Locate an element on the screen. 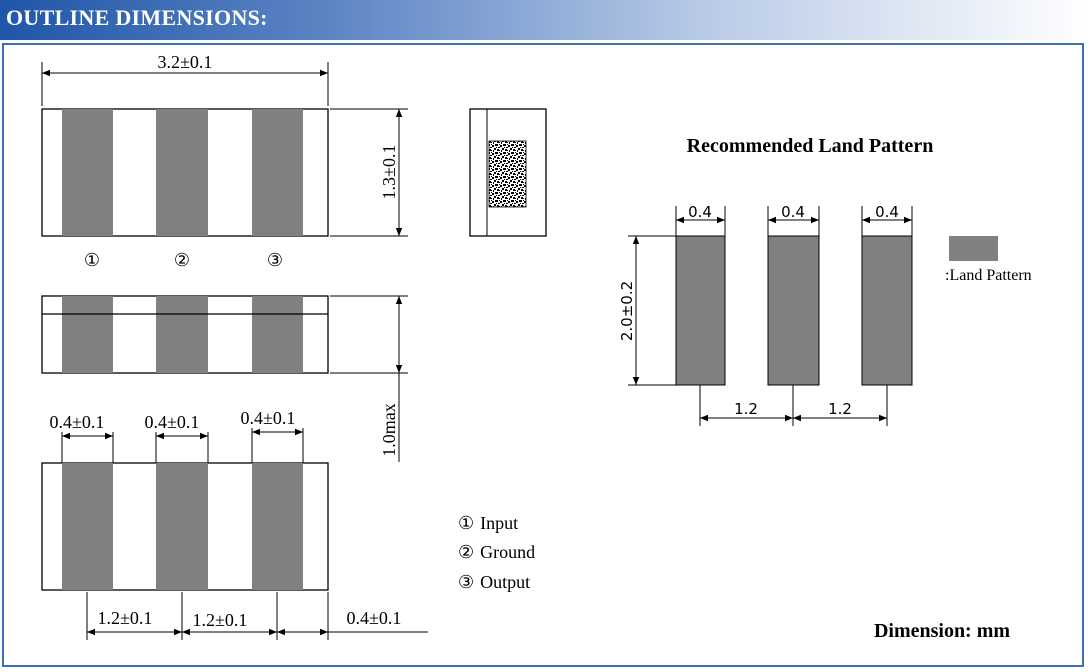  height-dimension-label: 1.0max is located at coordinates (389, 430).